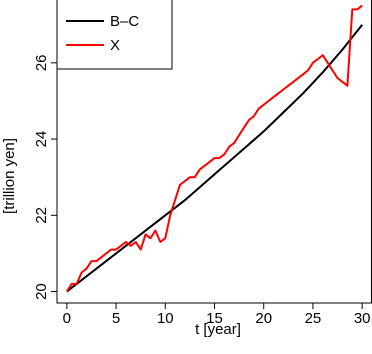 The width and height of the screenshot is (372, 354). I want to click on y-axis-title: [trillion yen], so click(9, 176).